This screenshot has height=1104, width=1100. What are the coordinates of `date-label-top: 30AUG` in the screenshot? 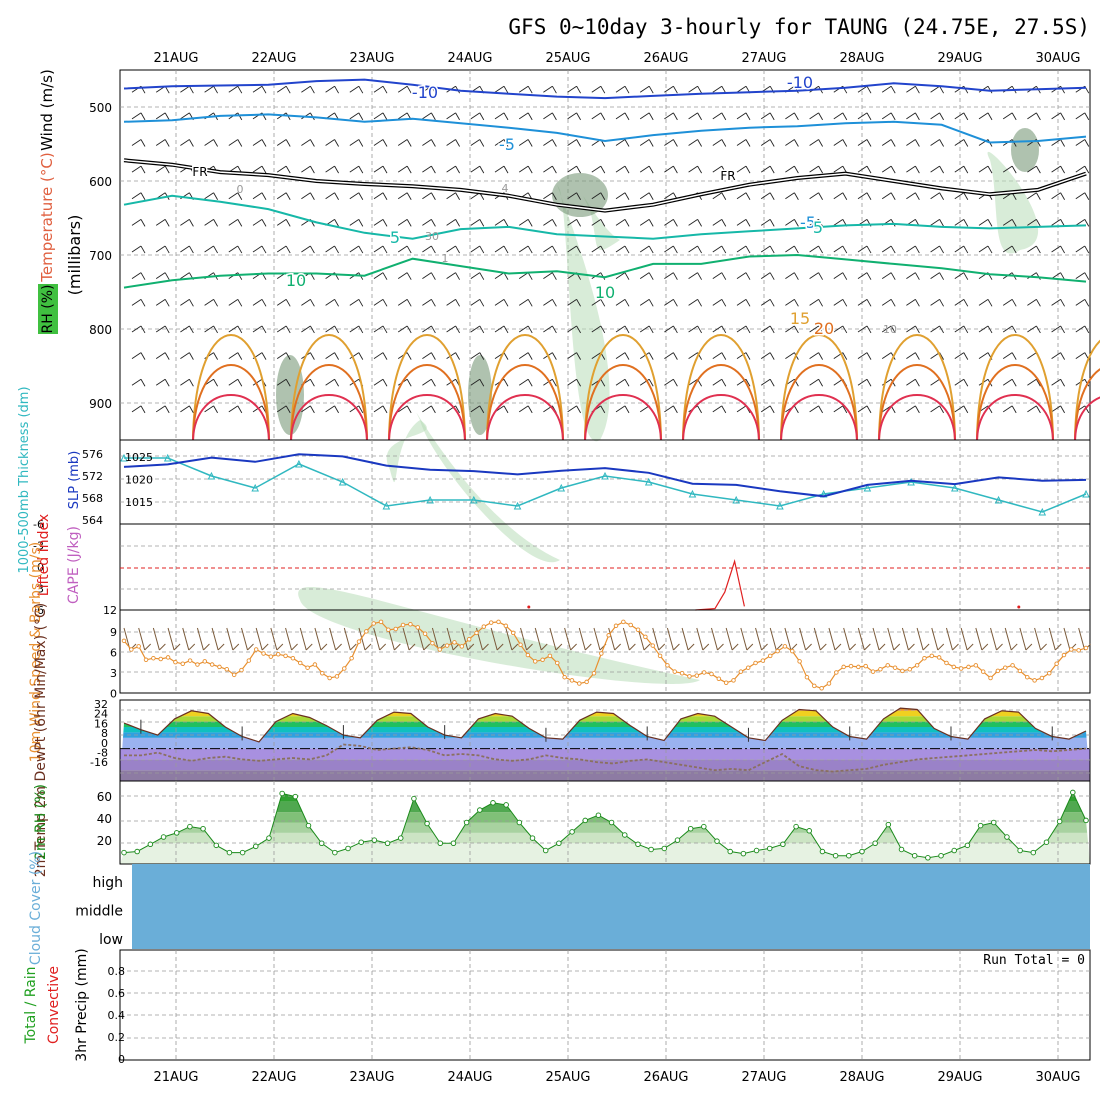 It's located at (1057, 58).